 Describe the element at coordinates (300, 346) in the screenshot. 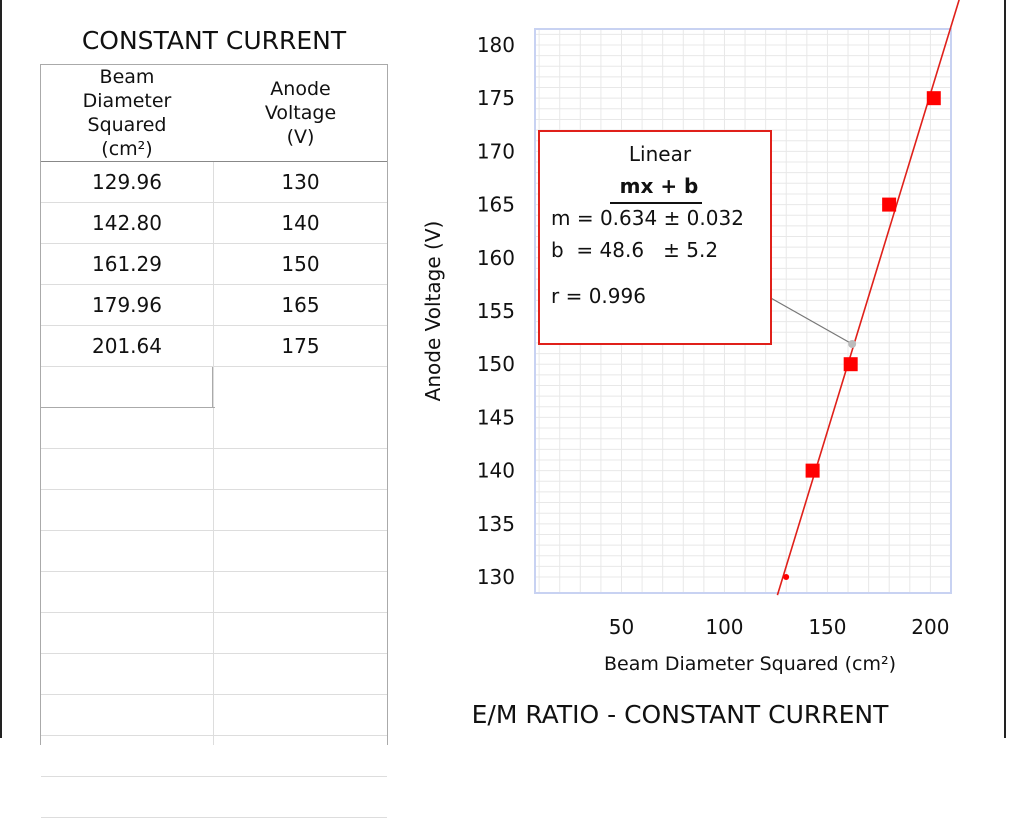

I see `cell-anode-voltage: 175` at that location.